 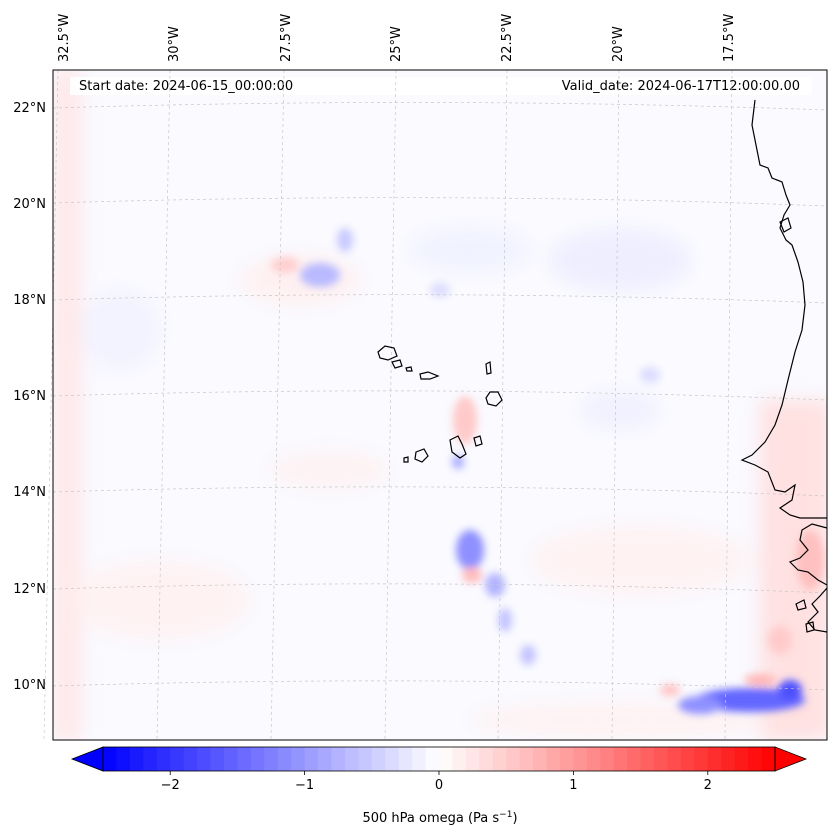 What do you see at coordinates (801, 605) in the screenshot?
I see `bijagos-island` at bounding box center [801, 605].